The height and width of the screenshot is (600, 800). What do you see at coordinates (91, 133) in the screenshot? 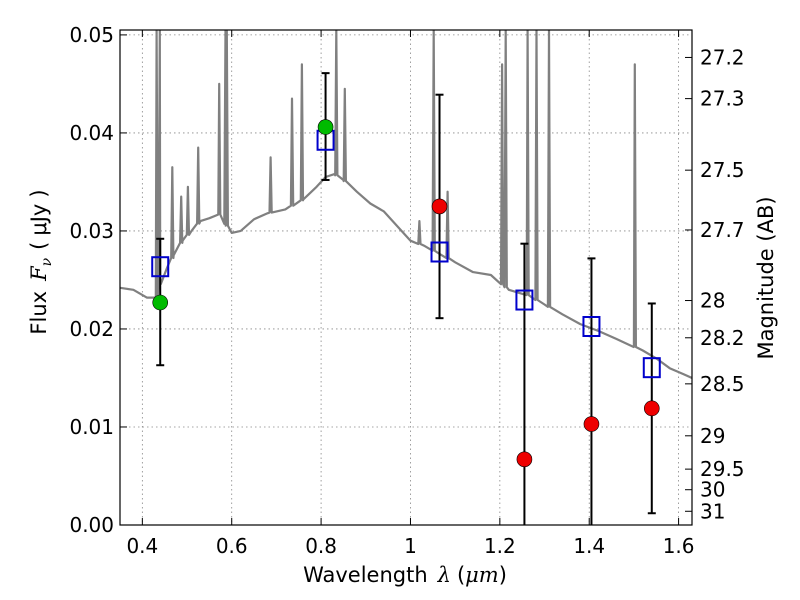
I see `y-tick-label: 0.04` at bounding box center [91, 133].